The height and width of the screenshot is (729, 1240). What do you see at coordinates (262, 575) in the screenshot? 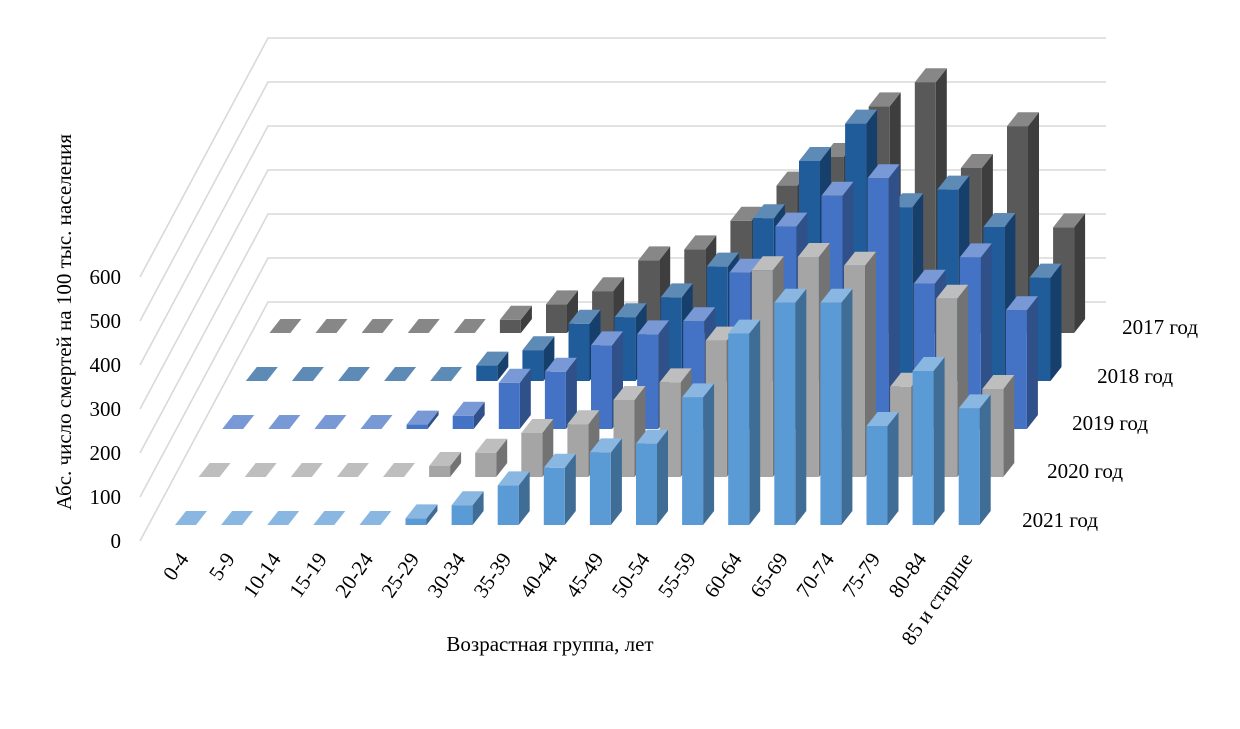
I see `x-tick-label: 10-14` at bounding box center [262, 575].